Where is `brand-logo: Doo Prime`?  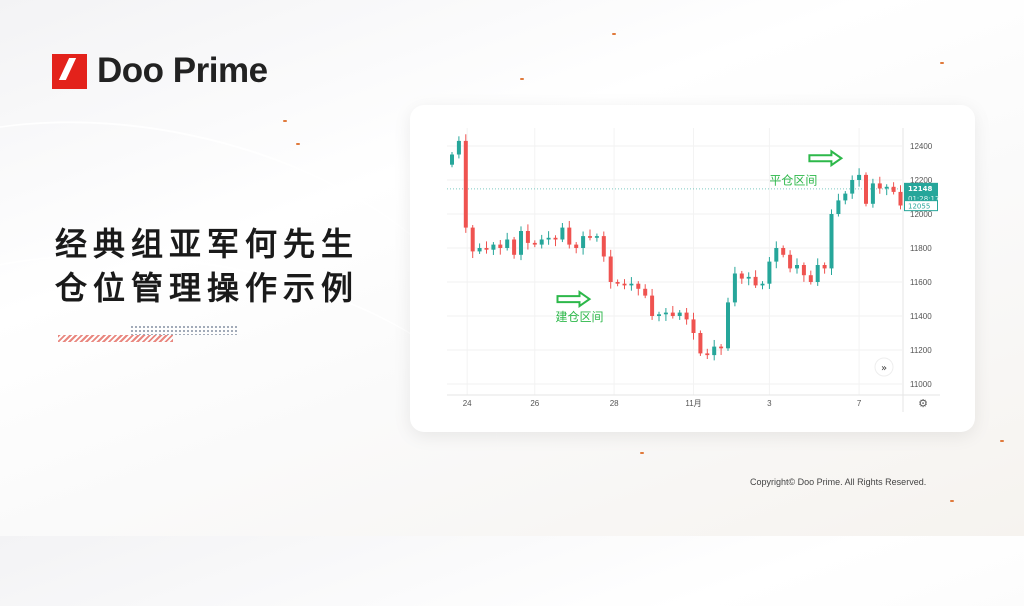
brand-logo: Doo Prime is located at coordinates (160, 71).